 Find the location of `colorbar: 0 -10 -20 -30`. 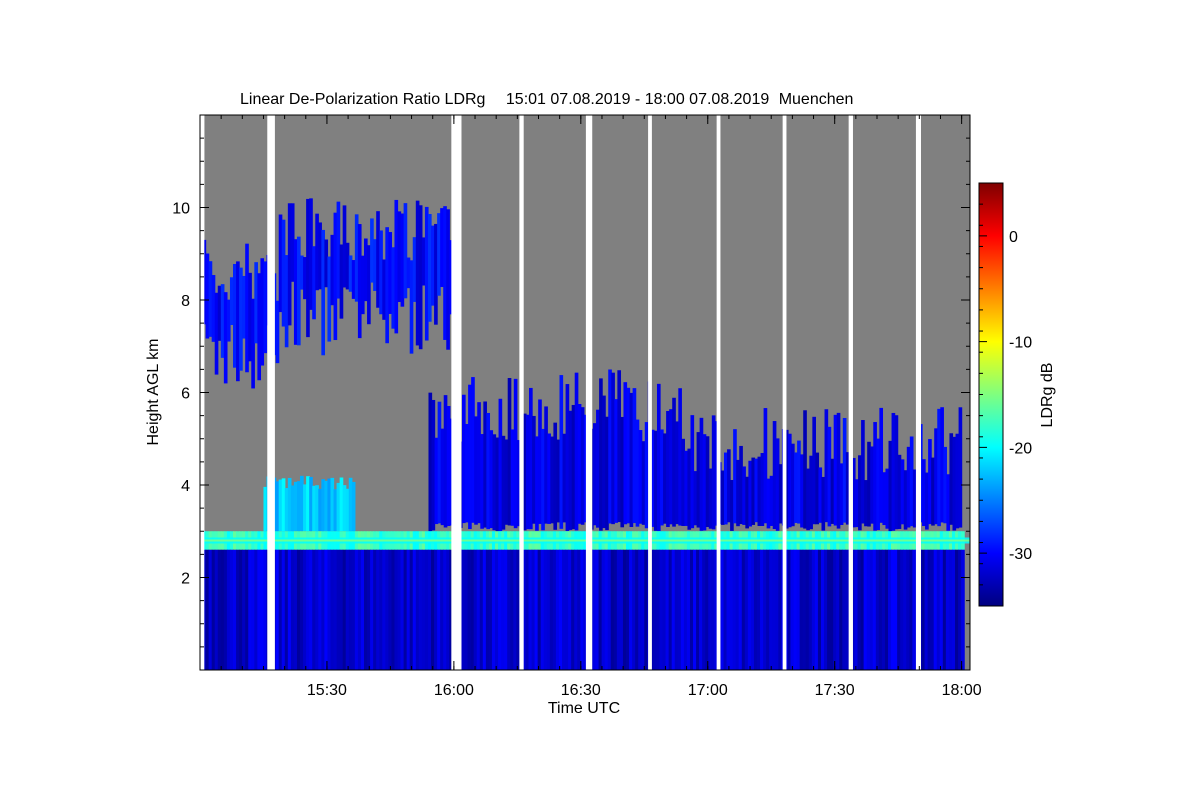

colorbar: 0 -10 -20 -30 is located at coordinates (1005, 394).